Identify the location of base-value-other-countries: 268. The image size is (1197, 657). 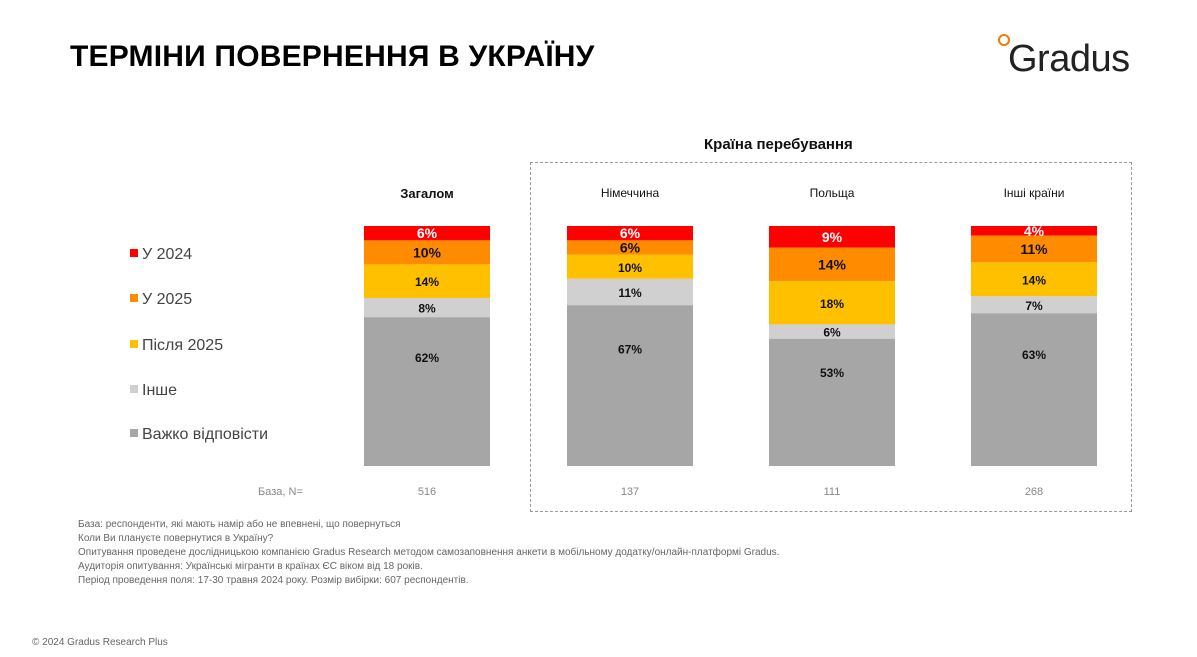
(1034, 492).